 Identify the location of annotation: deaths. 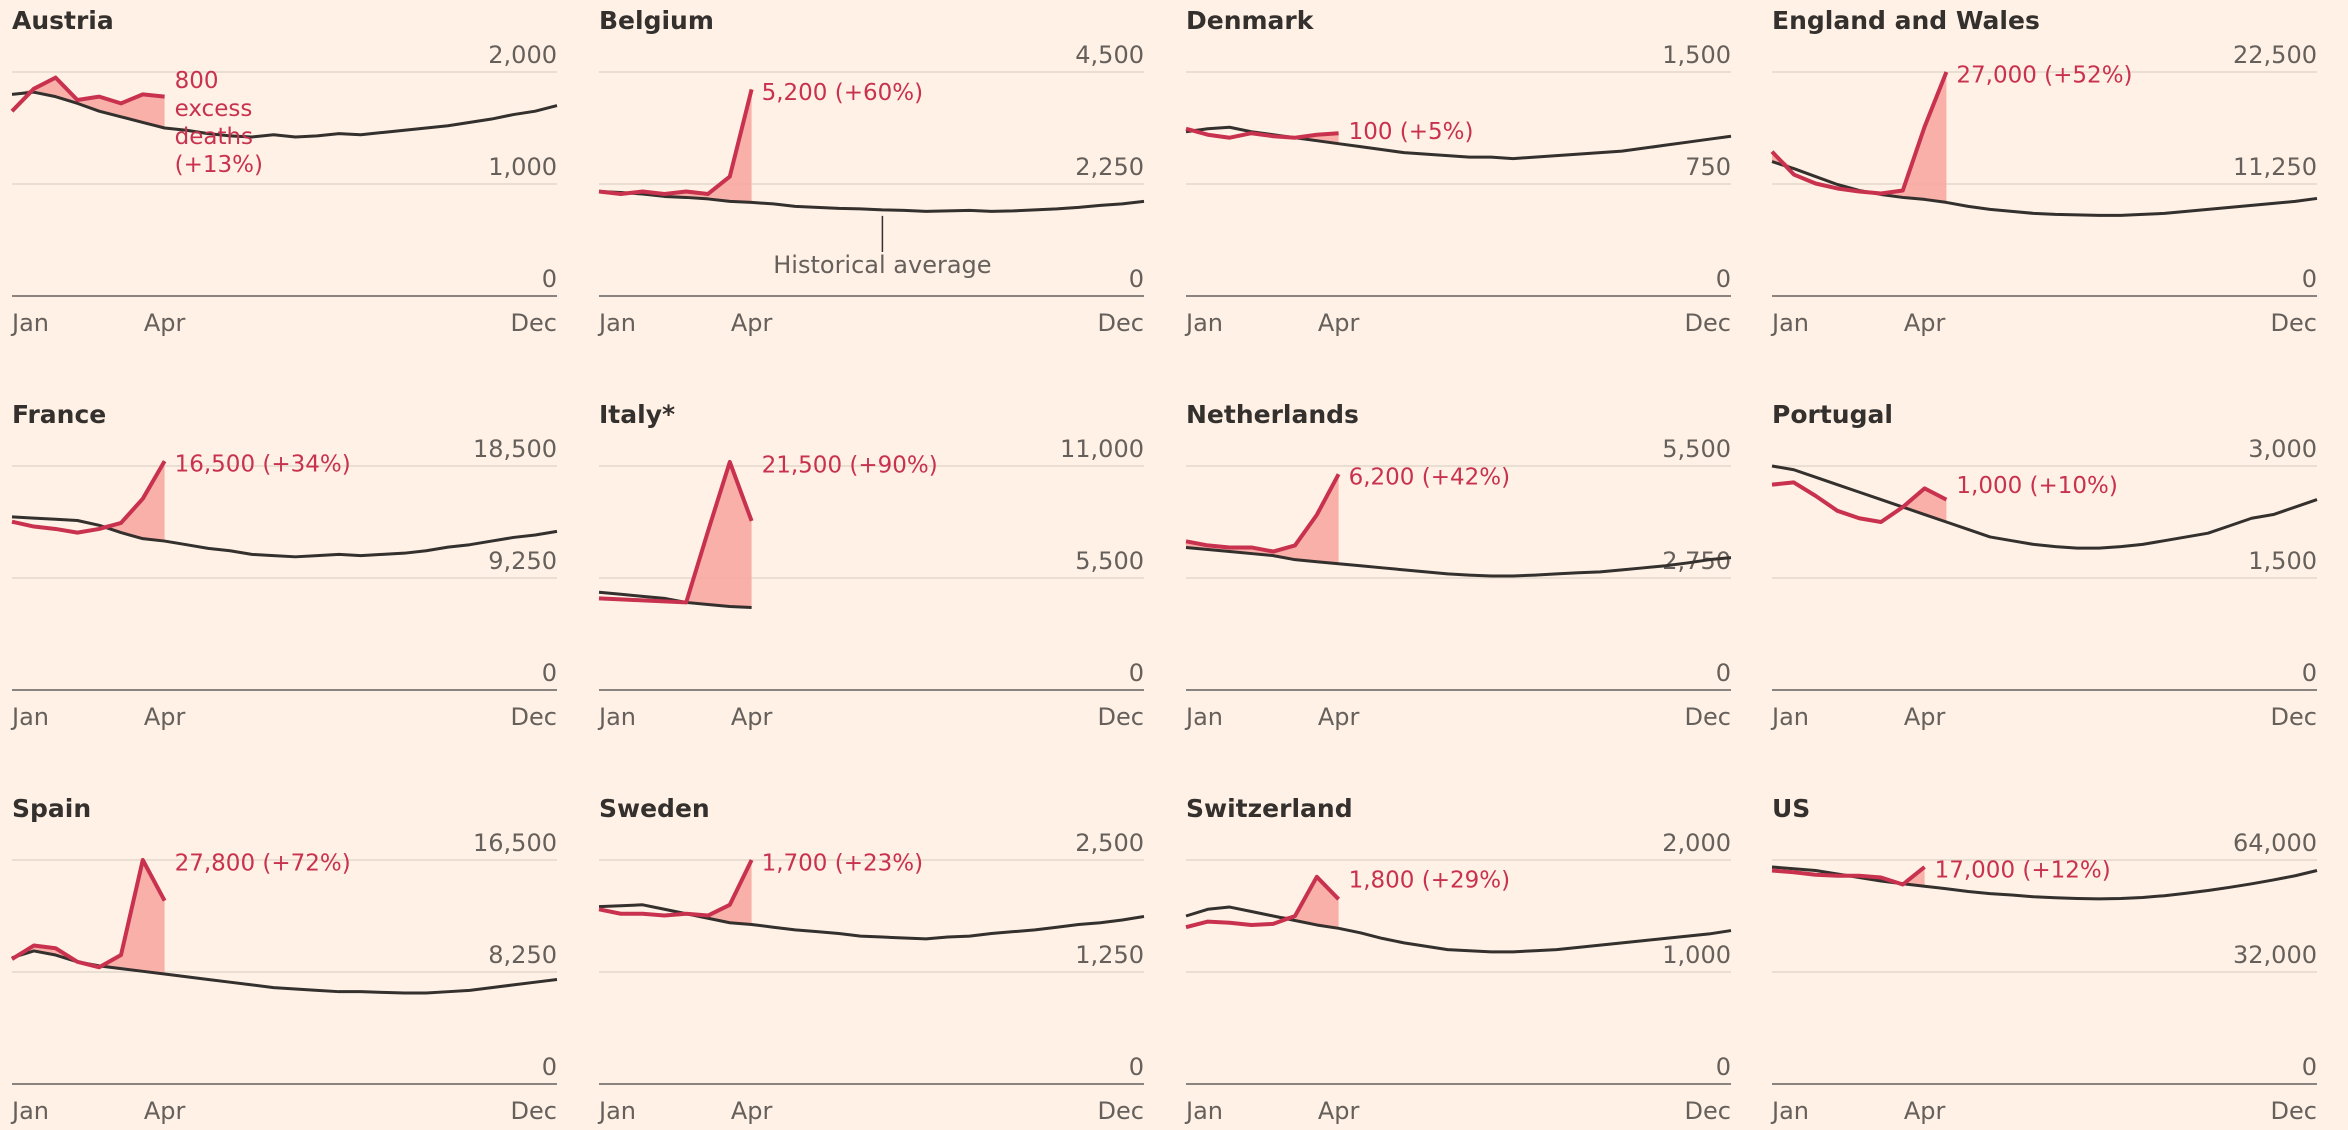
(214, 137).